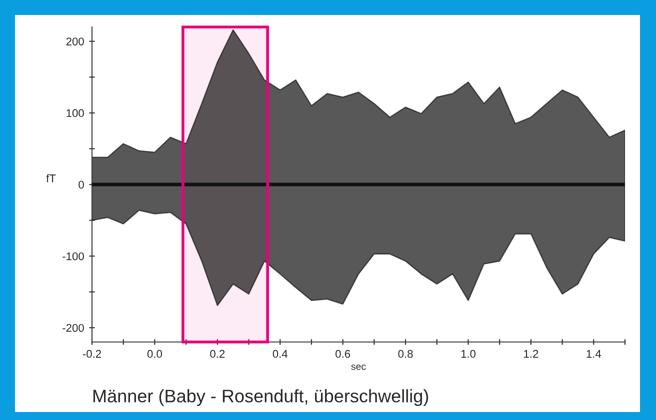 The width and height of the screenshot is (656, 420). Describe the element at coordinates (51, 178) in the screenshot. I see `y-axis-title: fT` at that location.